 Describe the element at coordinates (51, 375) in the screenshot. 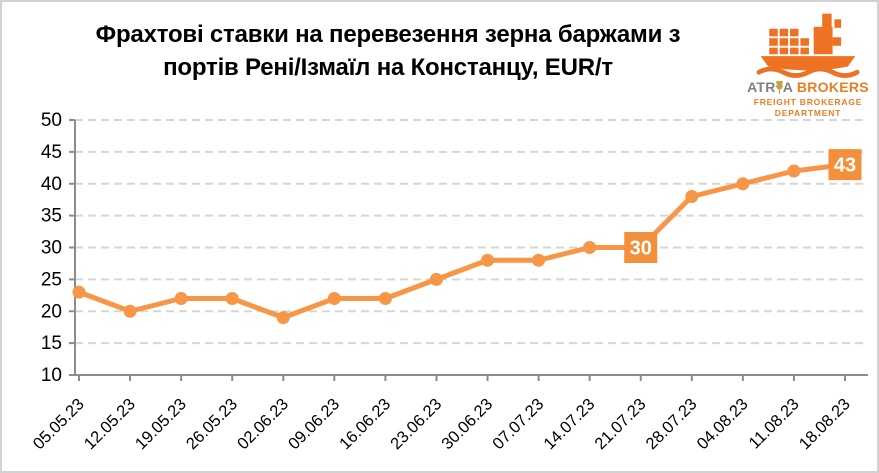

I see `y-tick-label: 10` at that location.